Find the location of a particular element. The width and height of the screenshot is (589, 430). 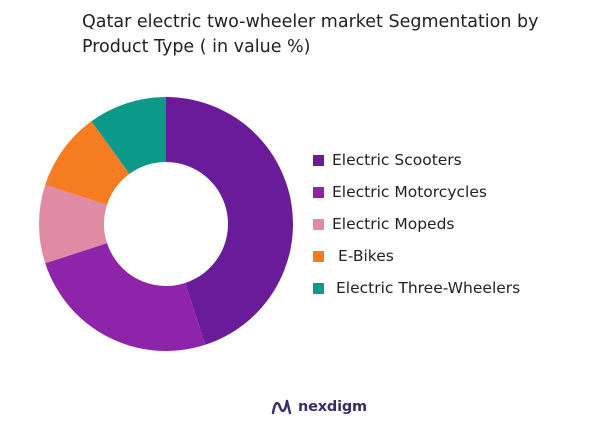

legend-item-electric-motorcycles: Electric Motorcycles is located at coordinates (416, 192).